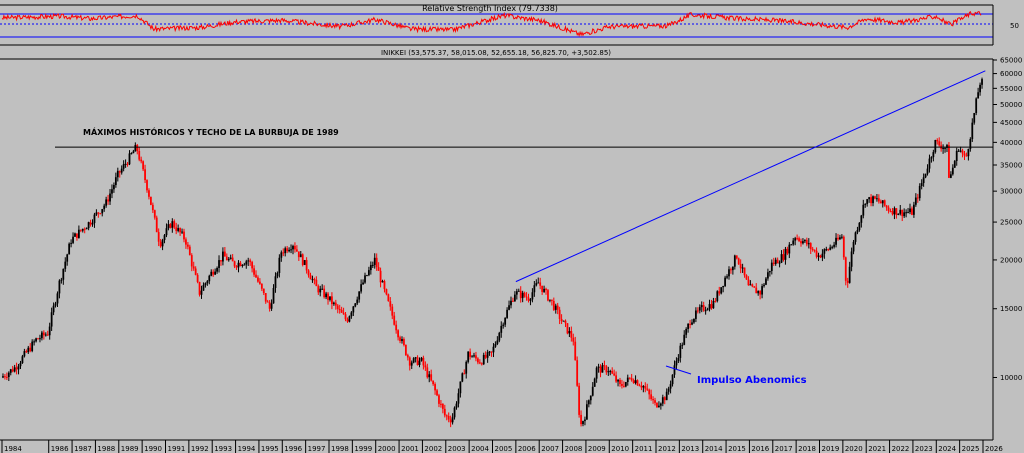 Image resolution: width=1024 pixels, height=453 pixels. I want to click on x-tick-label: 1998, so click(340, 449).